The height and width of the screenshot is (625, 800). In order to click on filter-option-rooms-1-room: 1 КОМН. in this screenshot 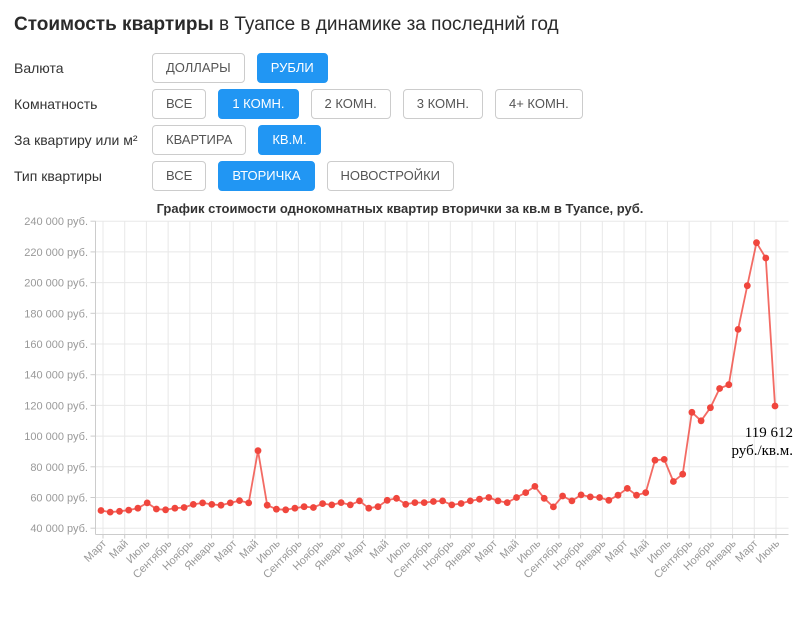, I will do `click(258, 104)`.